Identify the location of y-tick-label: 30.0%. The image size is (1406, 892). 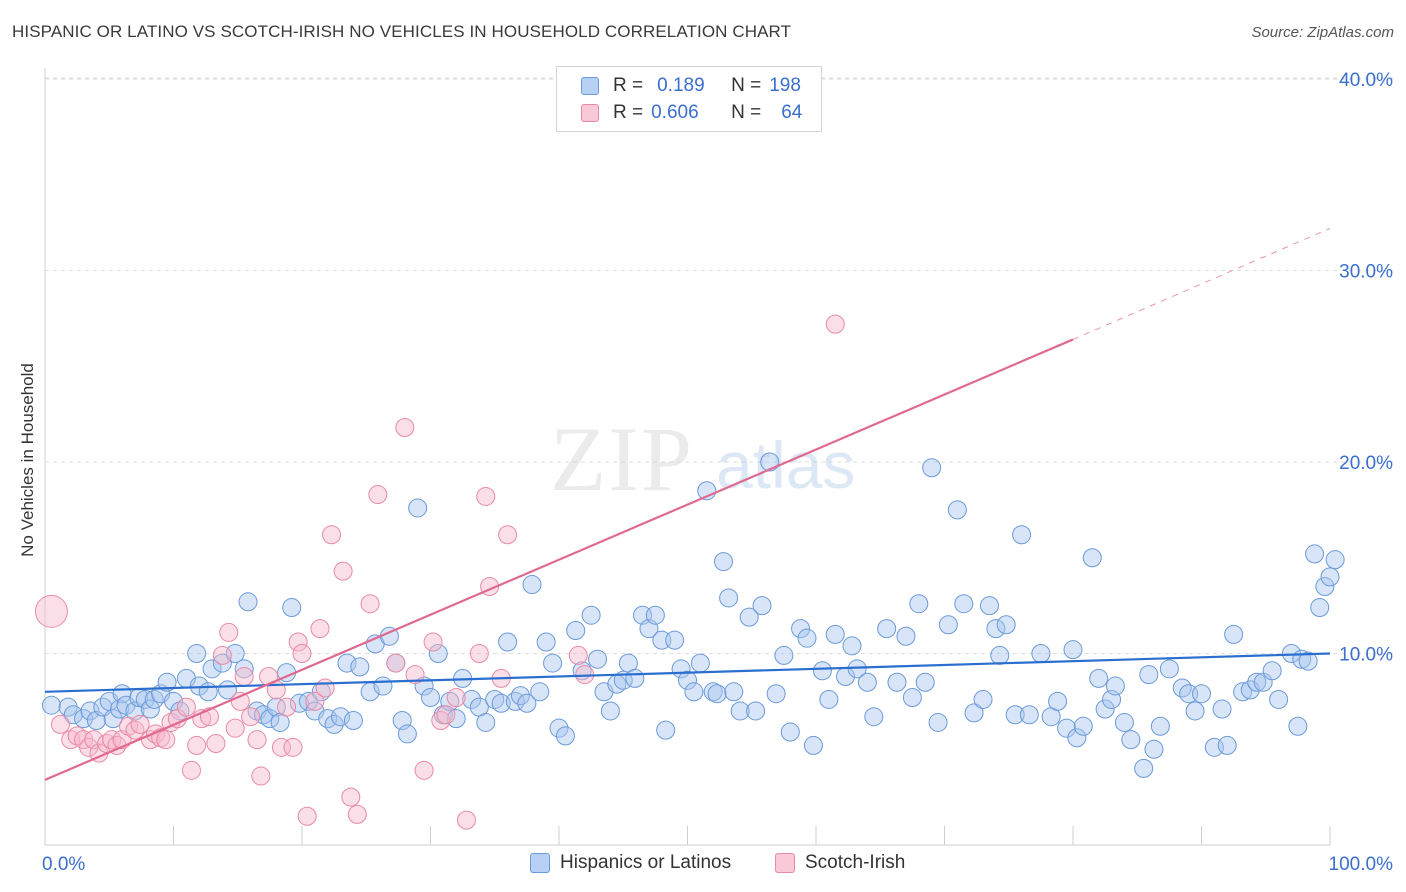
(1366, 272).